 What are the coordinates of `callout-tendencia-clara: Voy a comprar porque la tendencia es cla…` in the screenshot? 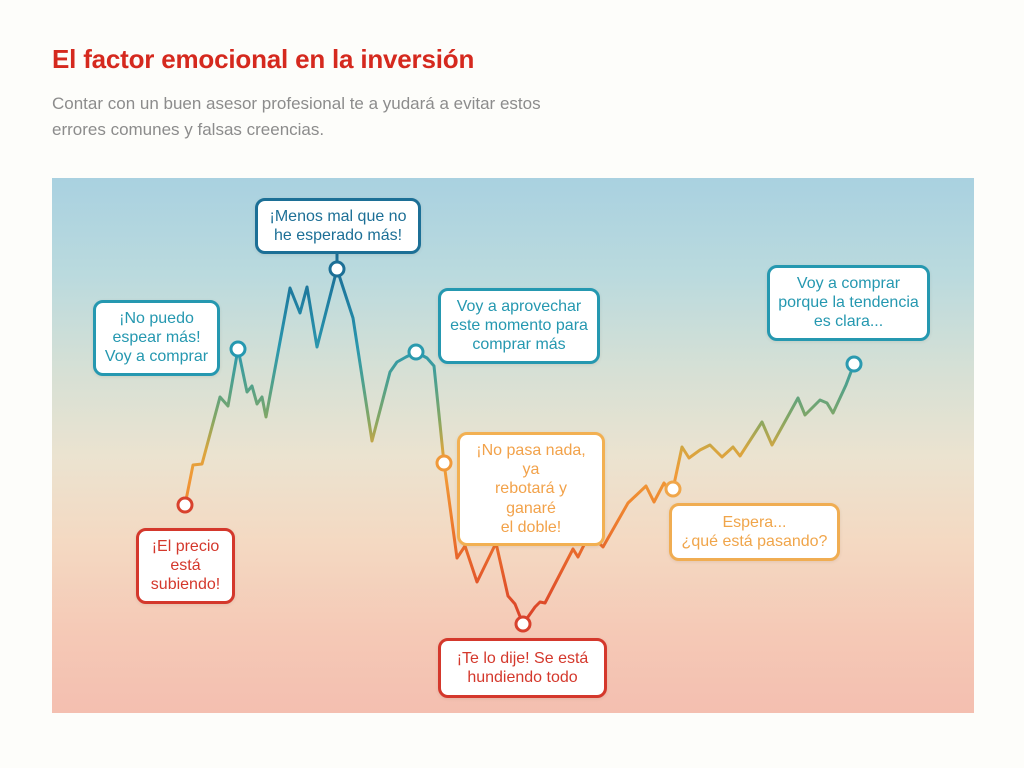 It's located at (848, 303).